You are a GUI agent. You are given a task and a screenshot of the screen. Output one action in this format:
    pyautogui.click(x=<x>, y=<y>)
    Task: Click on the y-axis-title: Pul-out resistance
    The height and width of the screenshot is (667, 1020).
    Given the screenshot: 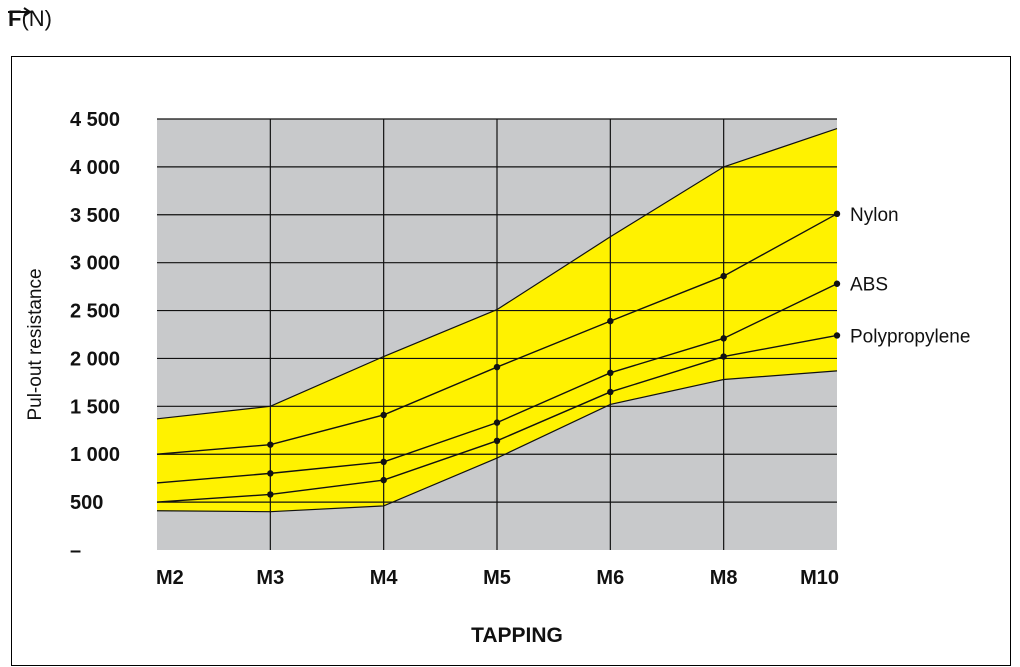 What is the action you would take?
    pyautogui.click(x=35, y=344)
    